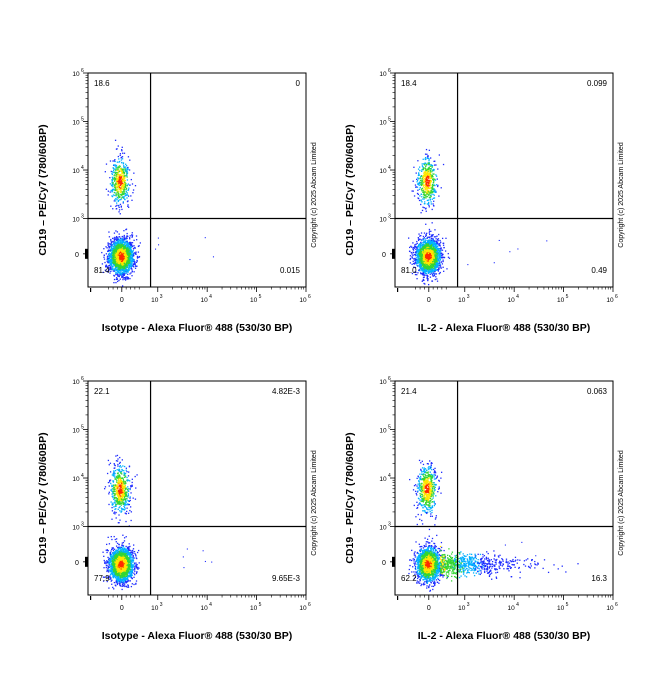 The height and width of the screenshot is (700, 670). I want to click on y-tick-exponent: 6, so click(389, 71).